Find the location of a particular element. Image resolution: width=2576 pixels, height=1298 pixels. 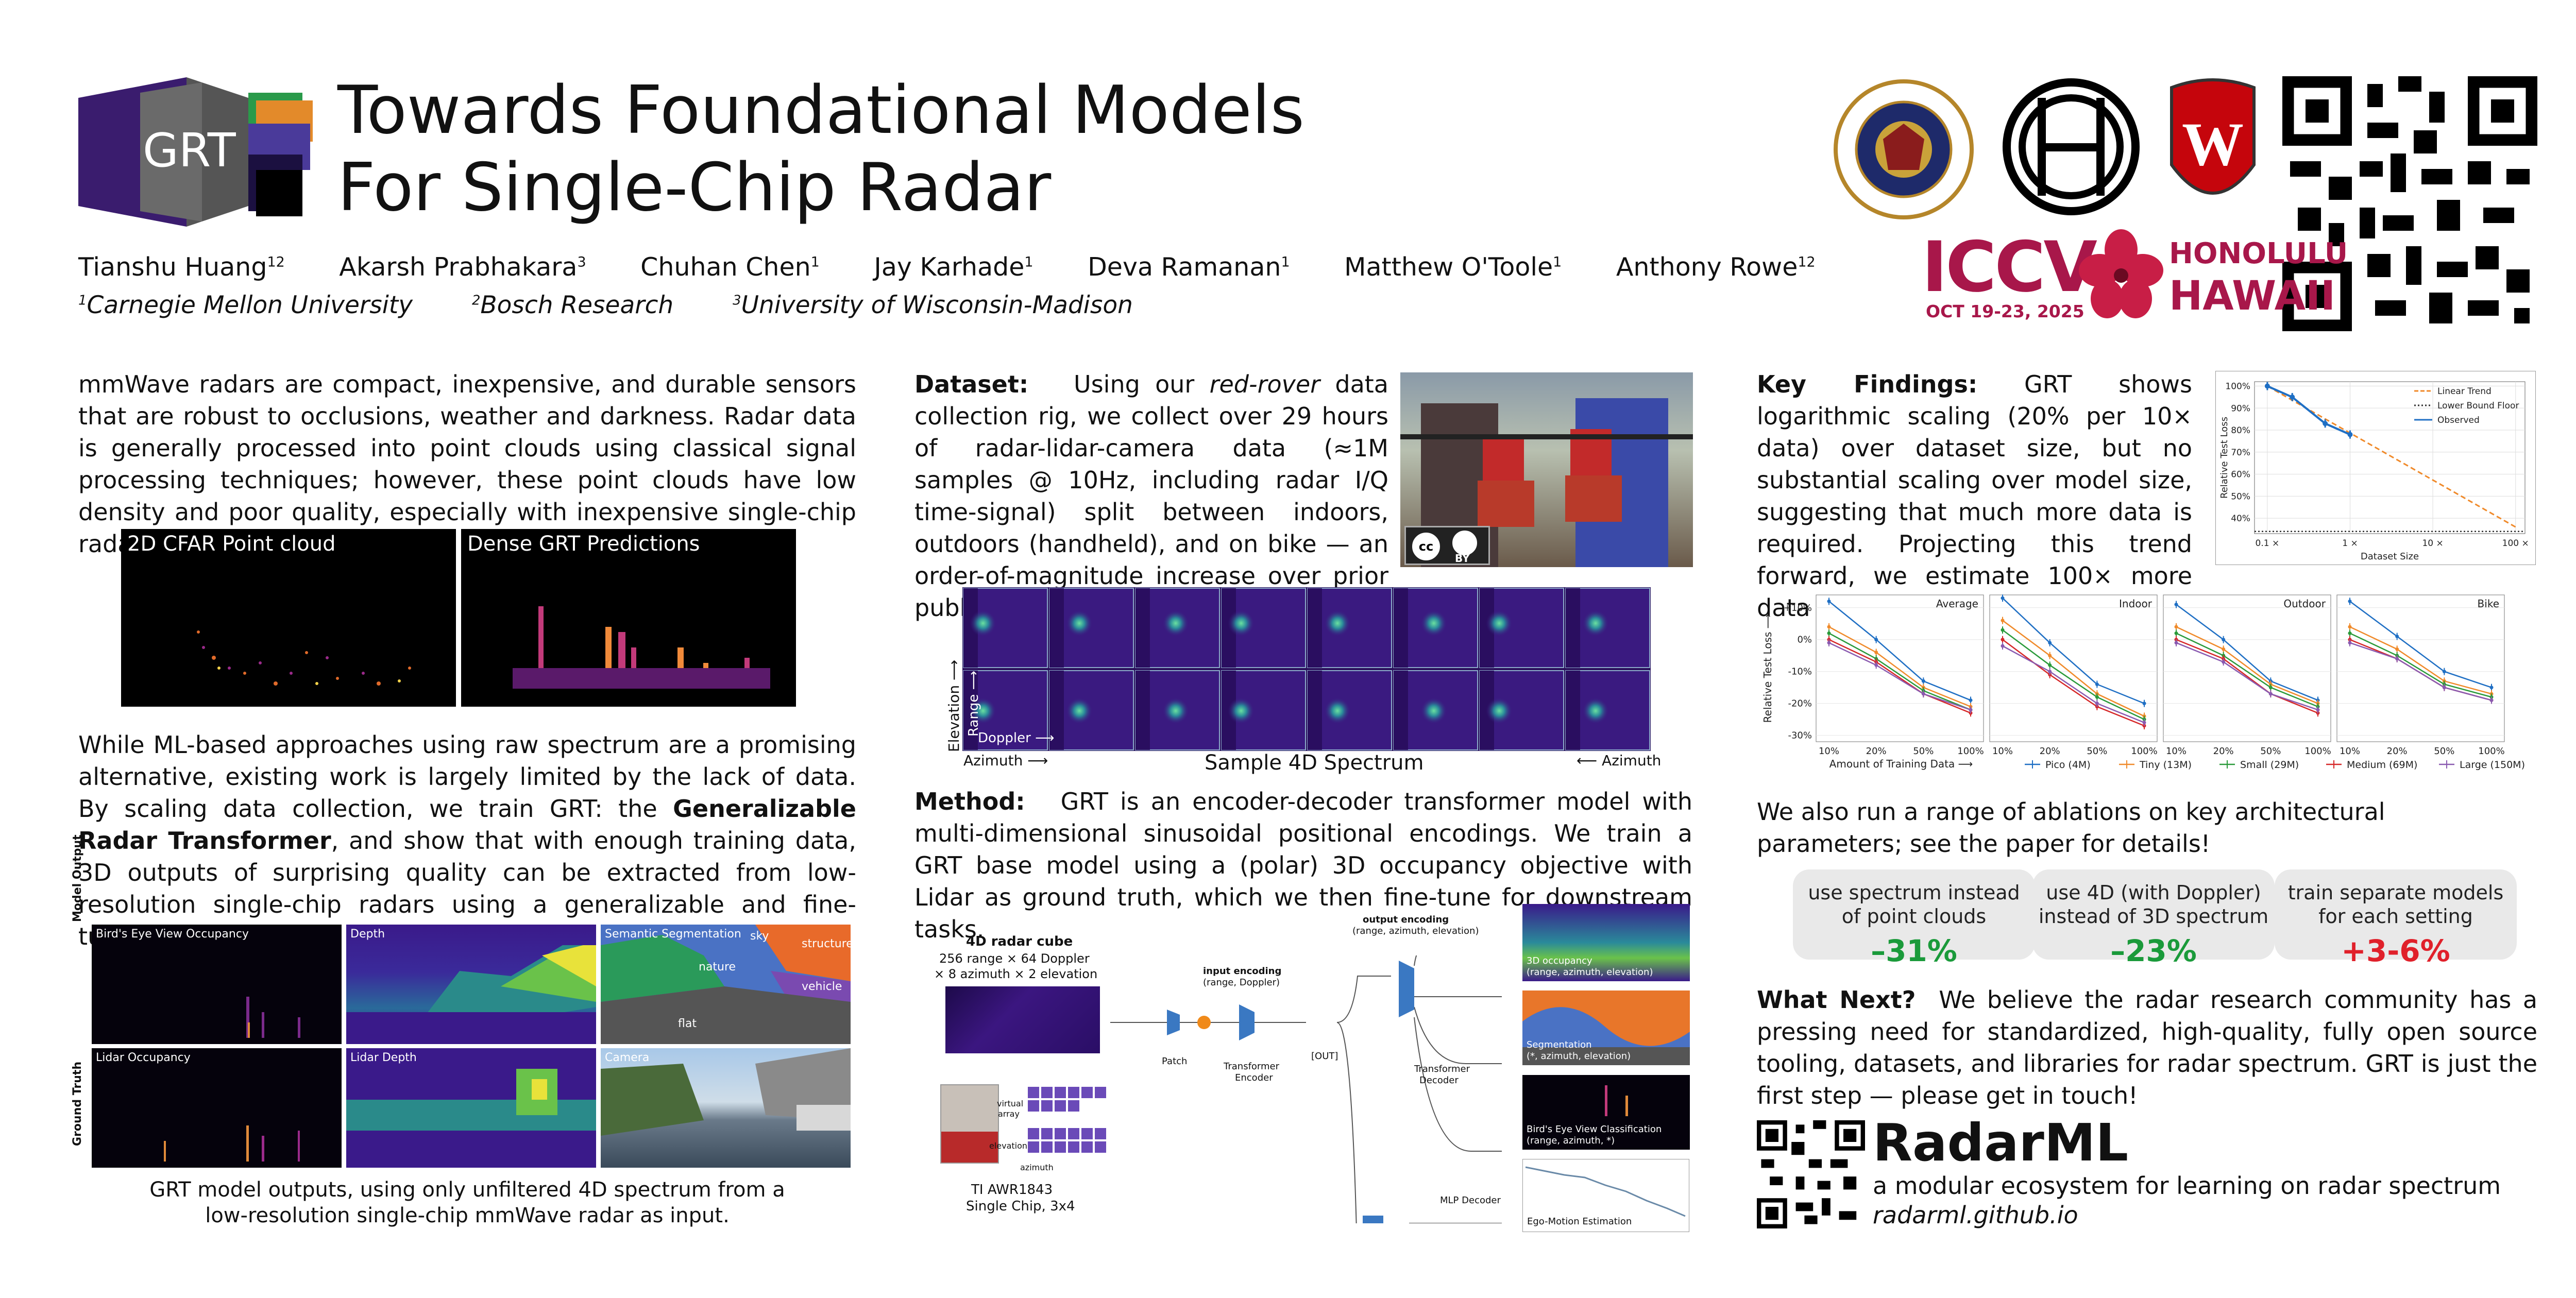

trend-line is located at coordinates (2391, 456).